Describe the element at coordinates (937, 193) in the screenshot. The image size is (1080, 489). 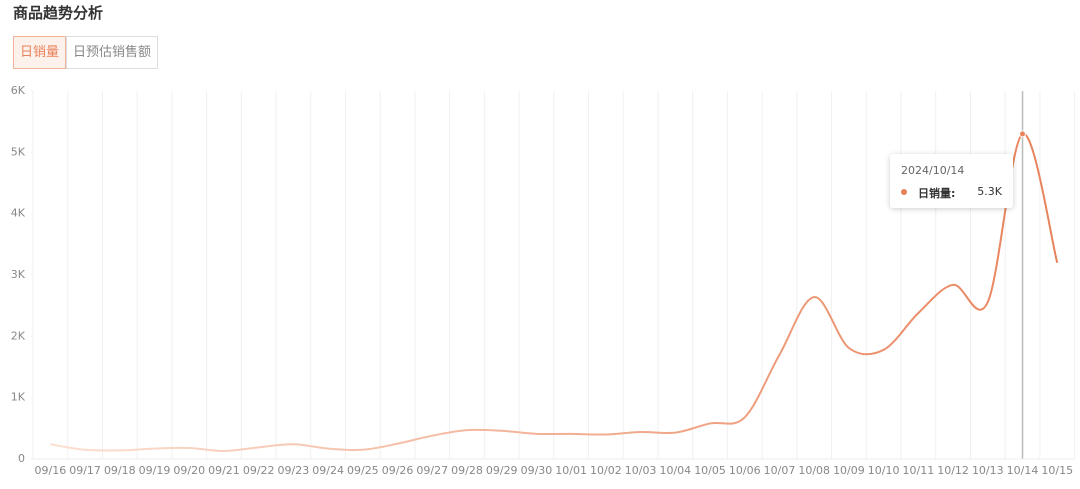
I see `tooltip-label: 日销量:` at that location.